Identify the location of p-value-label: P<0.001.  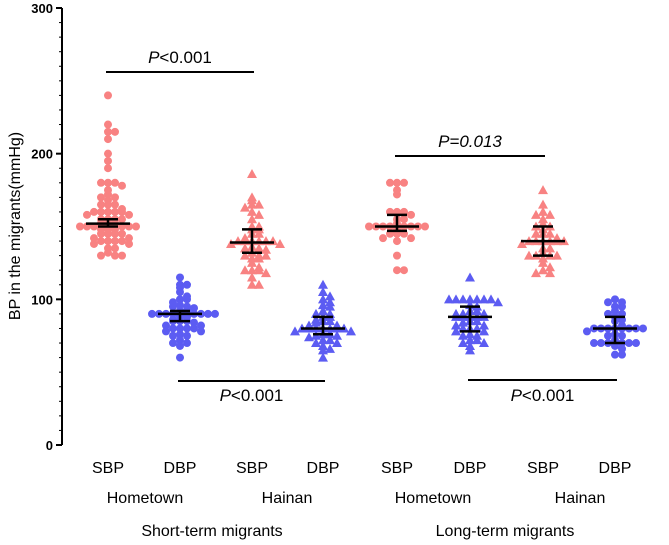
(180, 57).